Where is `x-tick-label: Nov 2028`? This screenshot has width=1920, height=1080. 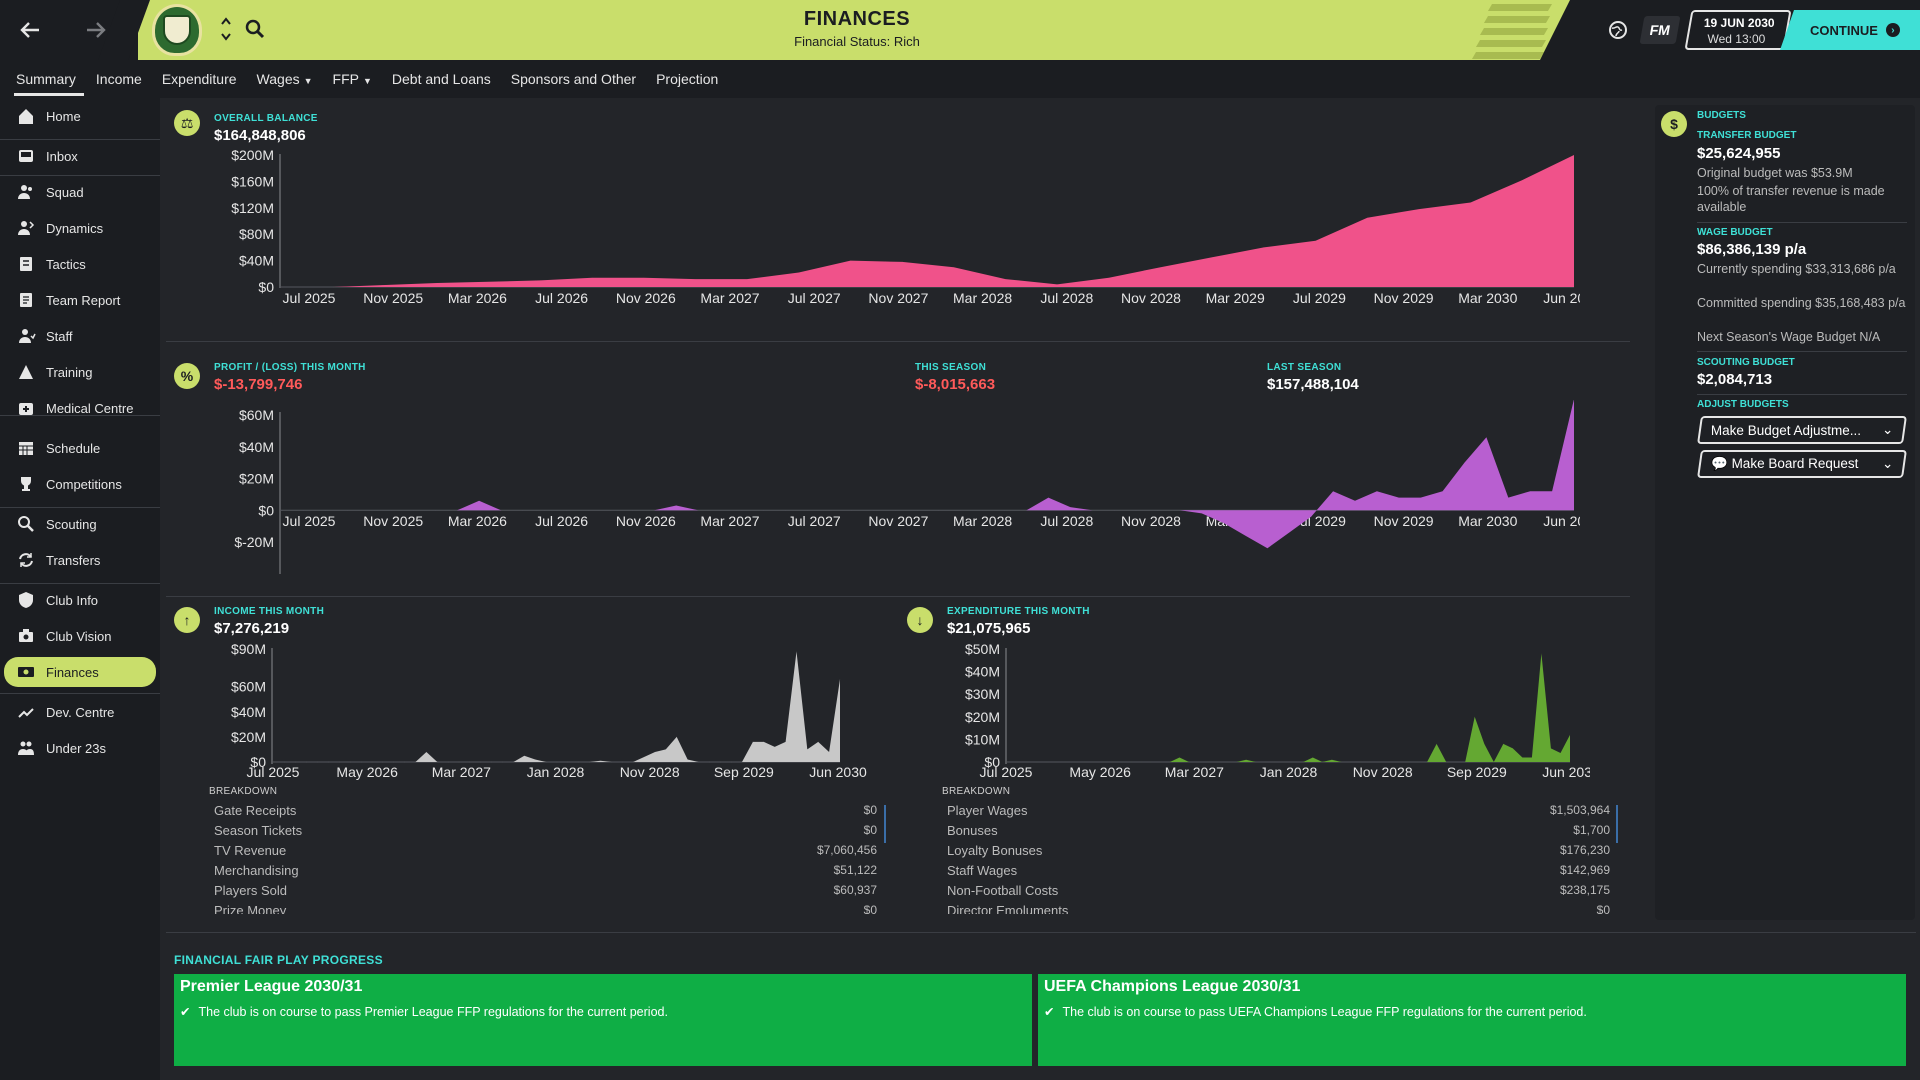 x-tick-label: Nov 2028 is located at coordinates (1151, 521).